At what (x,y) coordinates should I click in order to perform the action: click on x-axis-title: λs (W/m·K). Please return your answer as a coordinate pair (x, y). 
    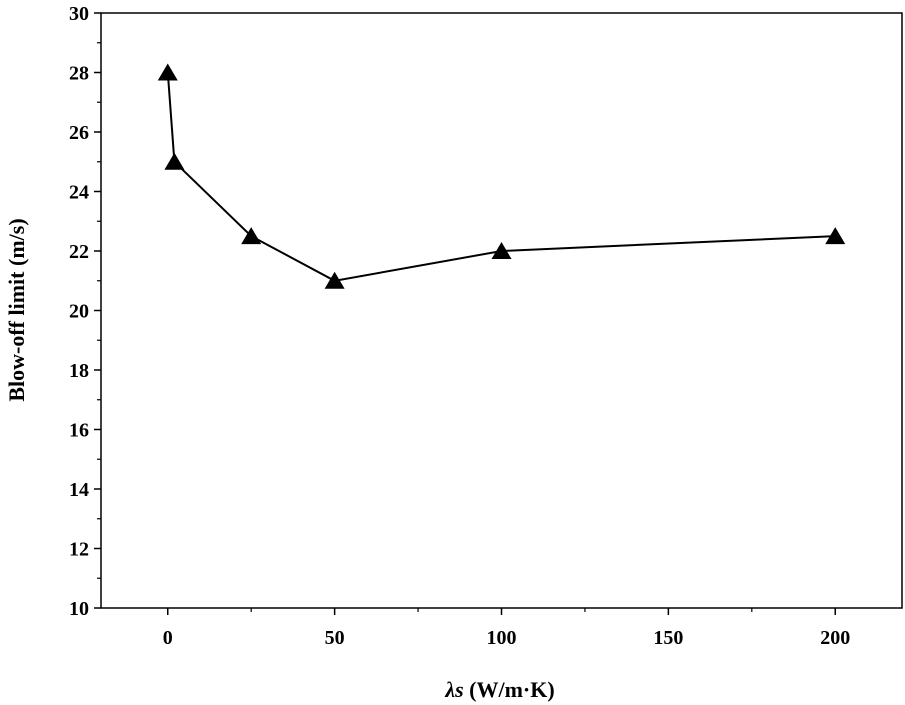
    Looking at the image, I should click on (499, 689).